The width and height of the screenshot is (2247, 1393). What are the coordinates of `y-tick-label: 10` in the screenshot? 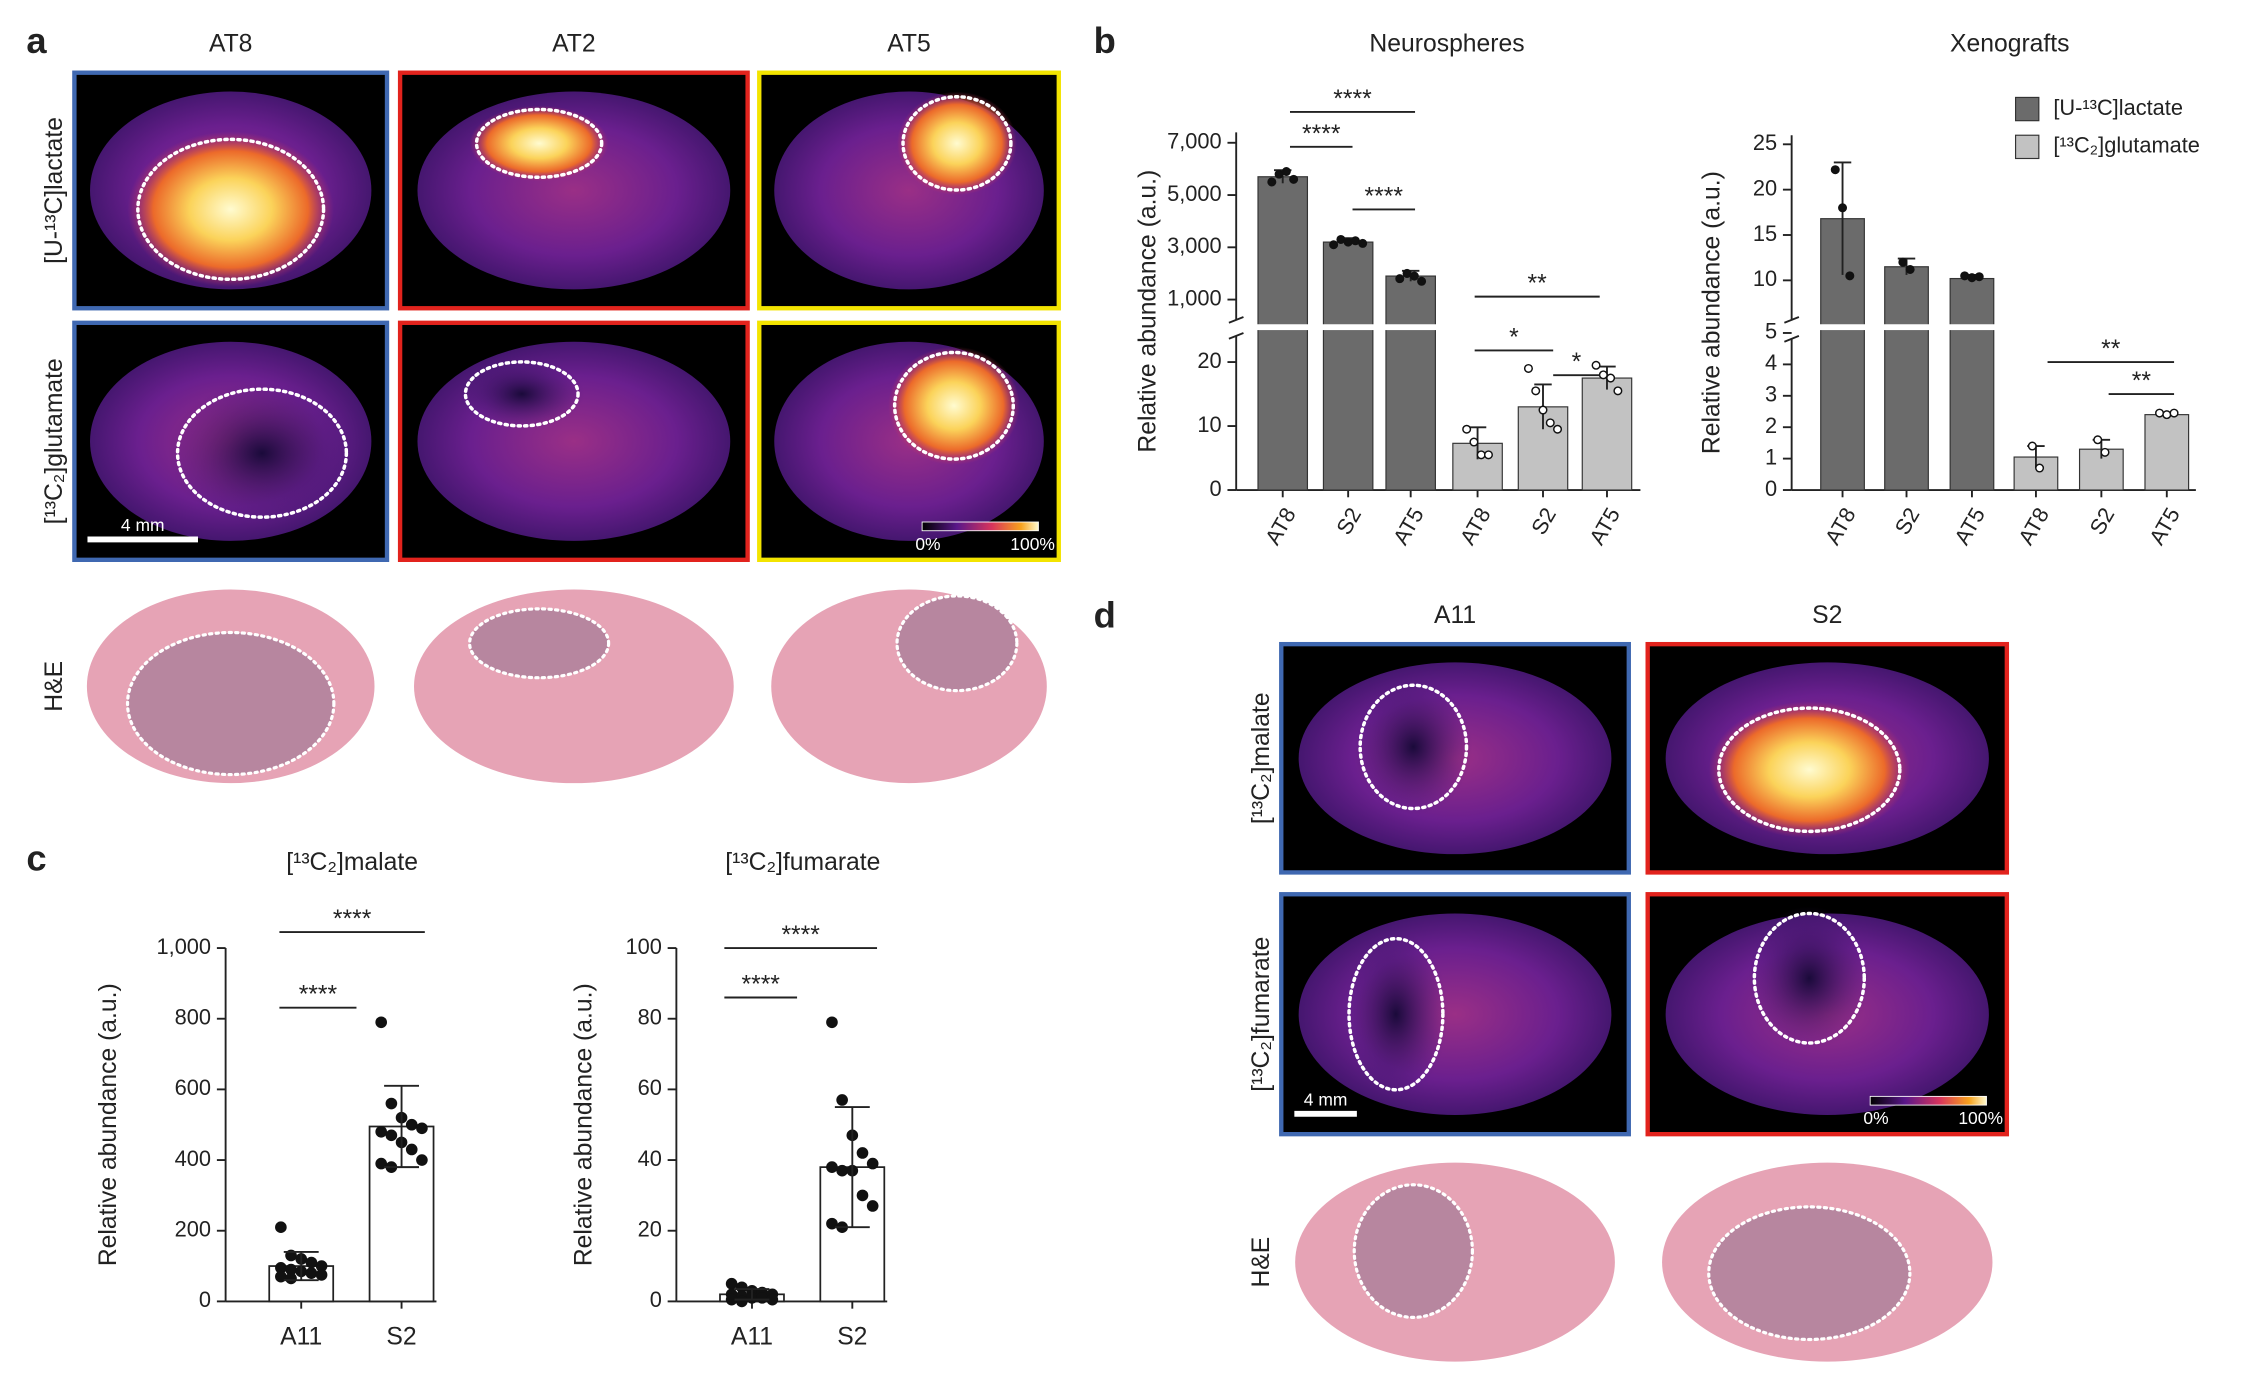 It's located at (1209, 424).